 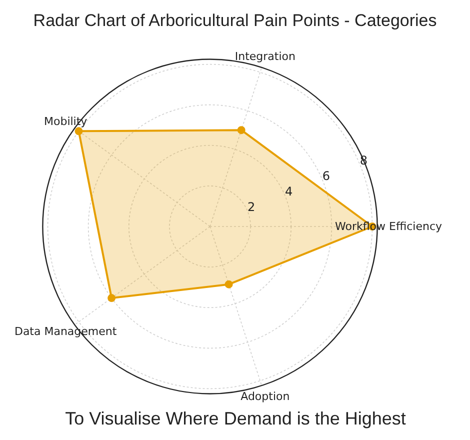 I want to click on text: To Visualise Where Demand is the Highest, so click(x=235, y=418).